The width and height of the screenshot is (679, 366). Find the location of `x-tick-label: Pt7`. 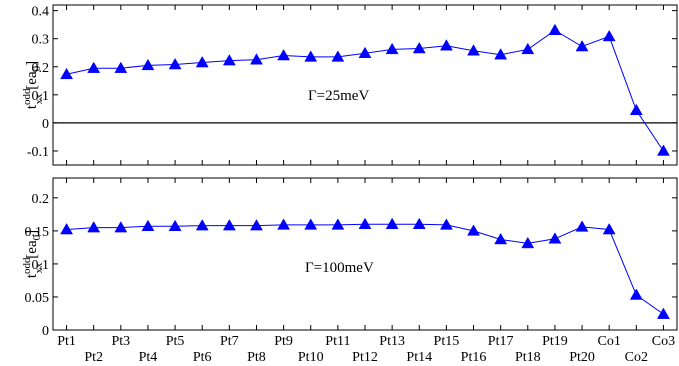

x-tick-label: Pt7 is located at coordinates (229, 341).